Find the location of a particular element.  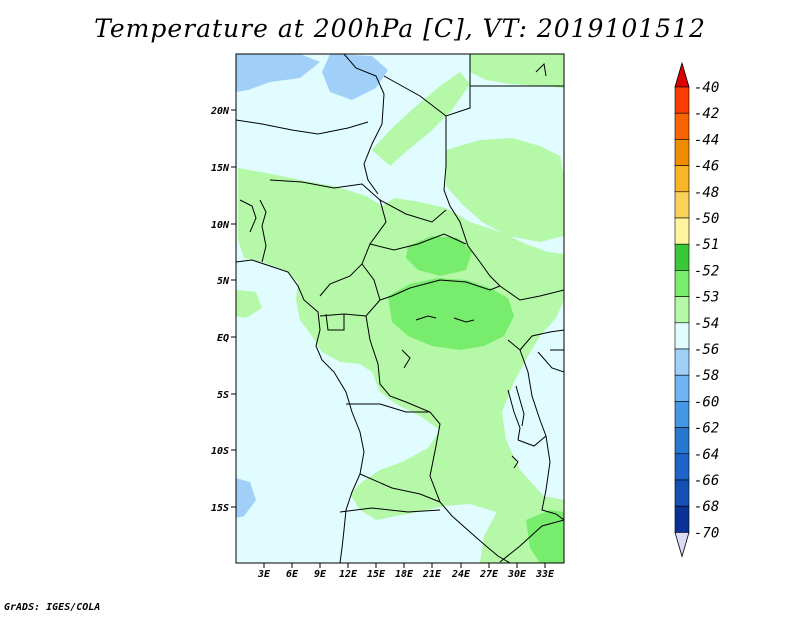

lon-tick-30e: 30E is located at coordinates (517, 571).